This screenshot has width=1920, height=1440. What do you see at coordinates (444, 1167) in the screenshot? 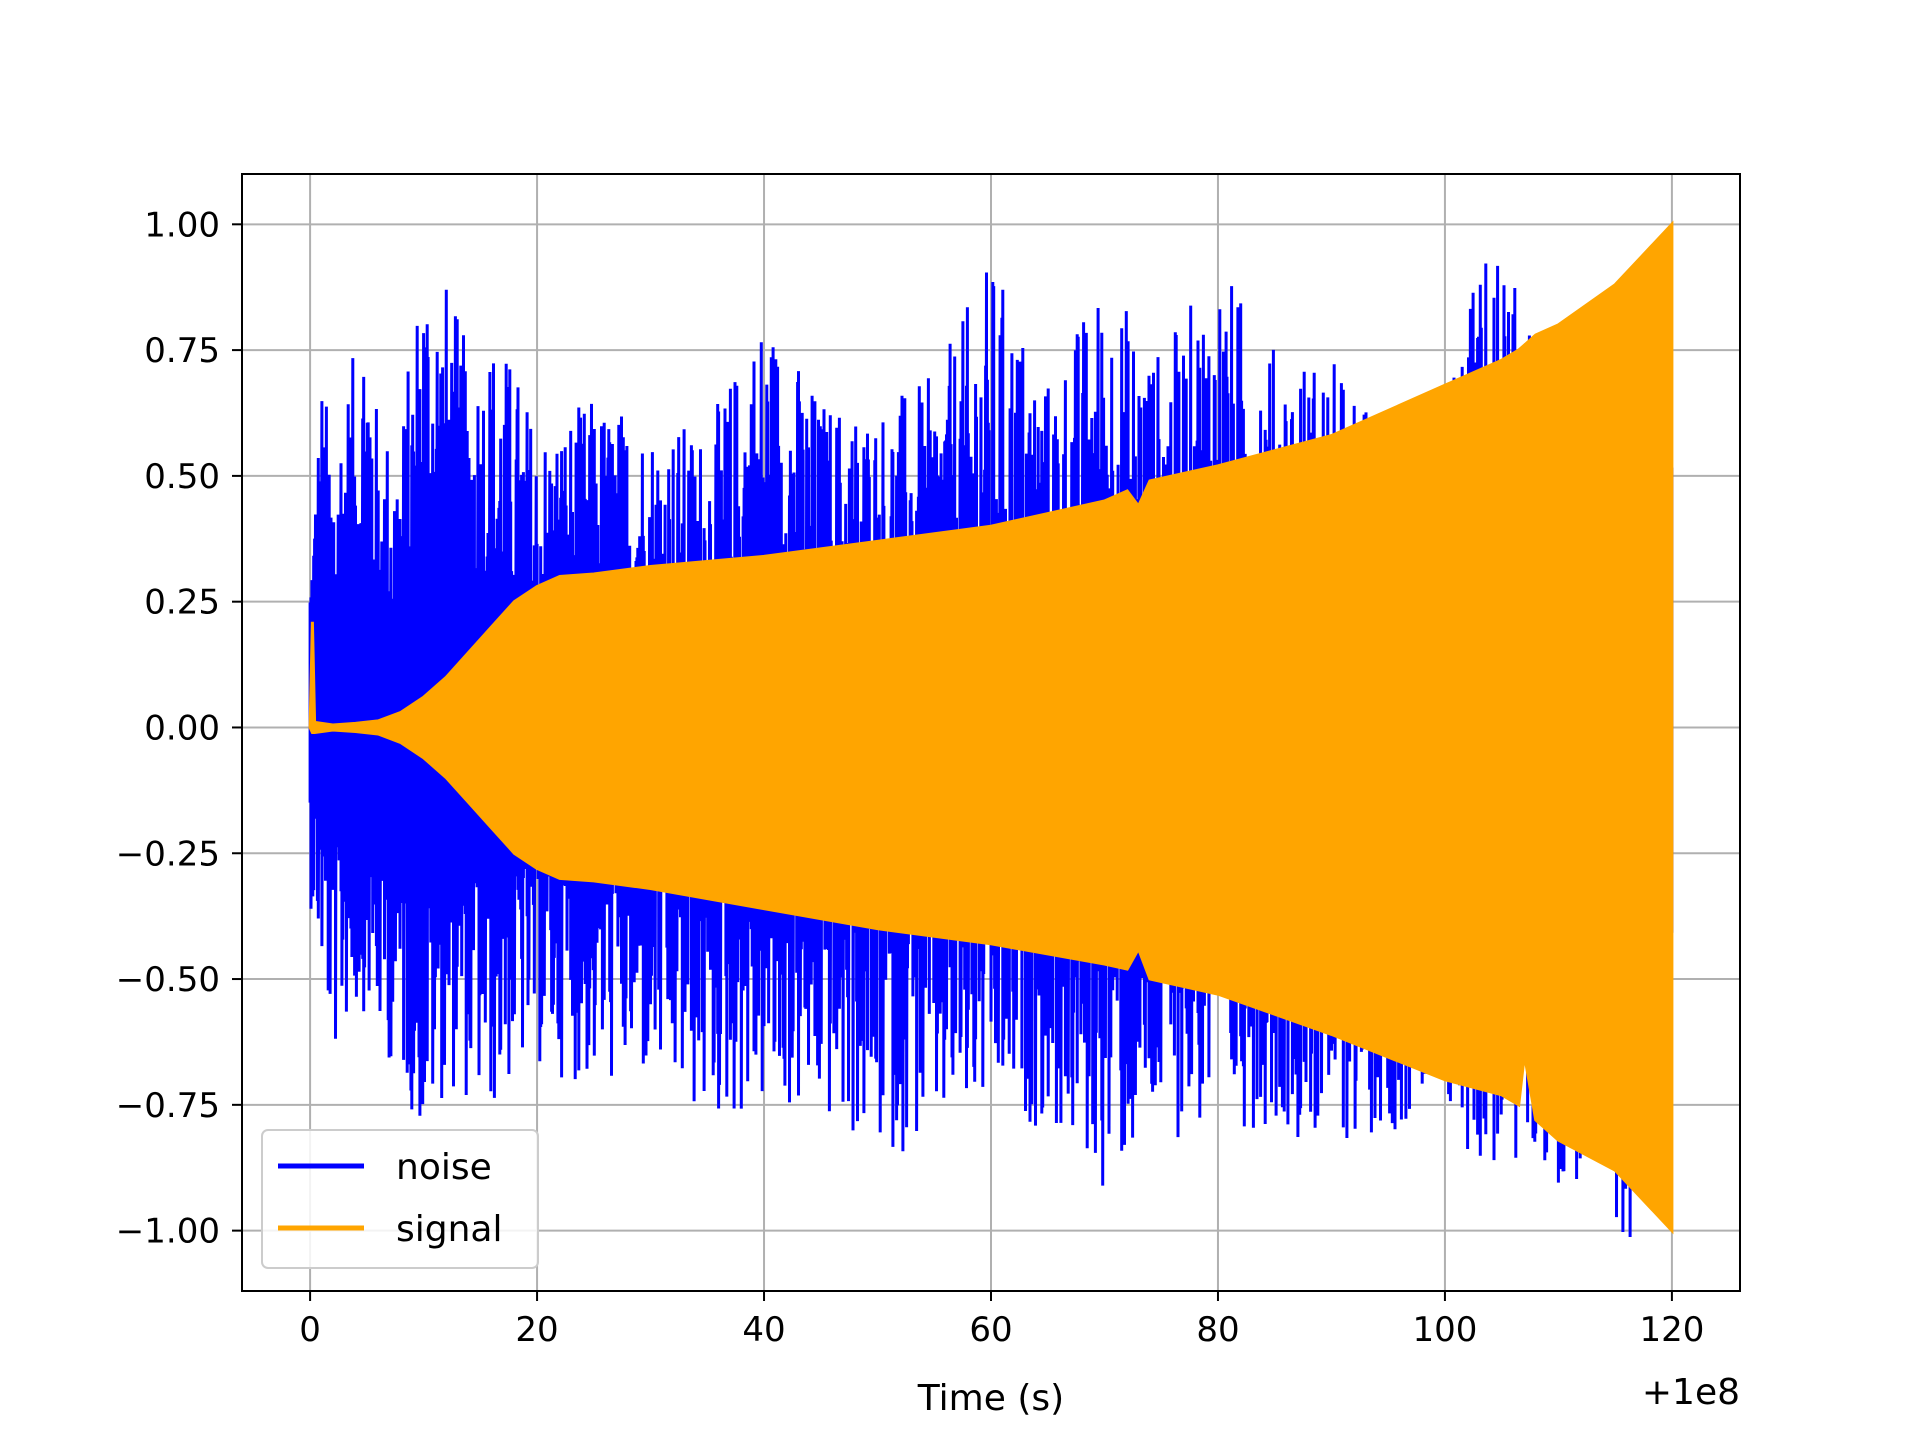
I see `legend-label-noise: noise` at bounding box center [444, 1167].